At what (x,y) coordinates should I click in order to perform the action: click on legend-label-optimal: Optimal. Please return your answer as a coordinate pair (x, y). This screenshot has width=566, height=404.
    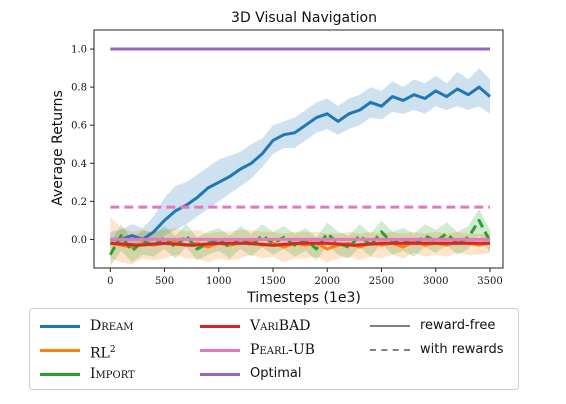
    Looking at the image, I should click on (276, 373).